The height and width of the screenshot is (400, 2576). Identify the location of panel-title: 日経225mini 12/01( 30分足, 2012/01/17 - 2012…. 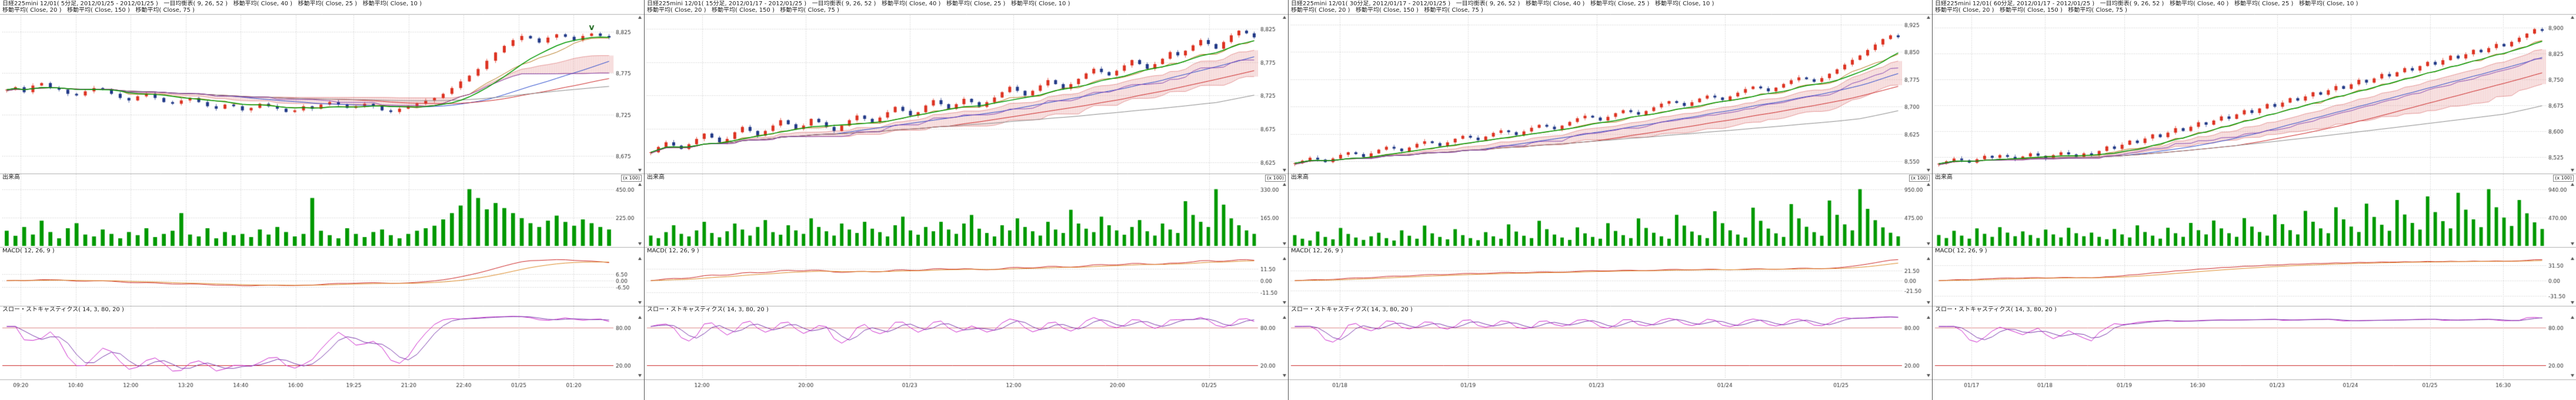
(1502, 4).